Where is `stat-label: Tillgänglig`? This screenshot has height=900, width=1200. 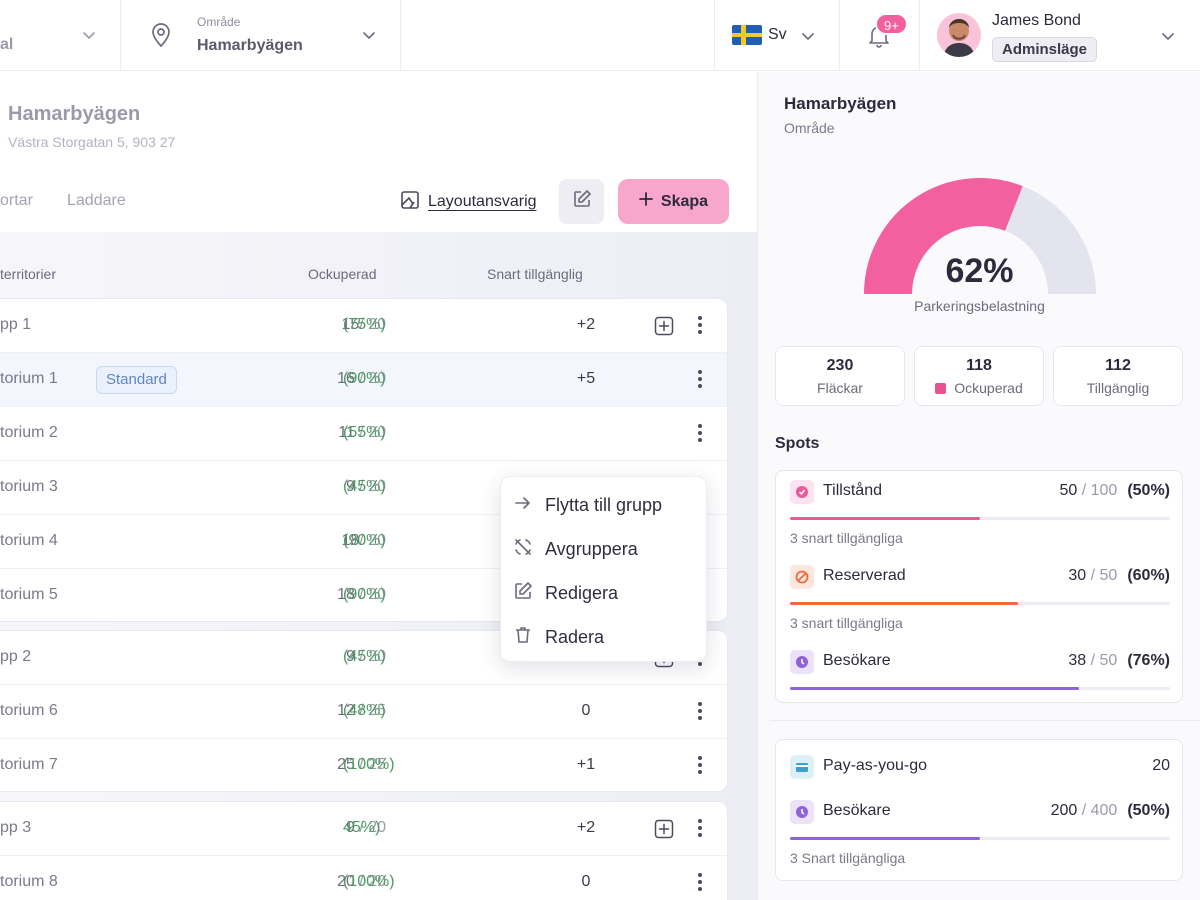 stat-label: Tillgänglig is located at coordinates (1118, 388).